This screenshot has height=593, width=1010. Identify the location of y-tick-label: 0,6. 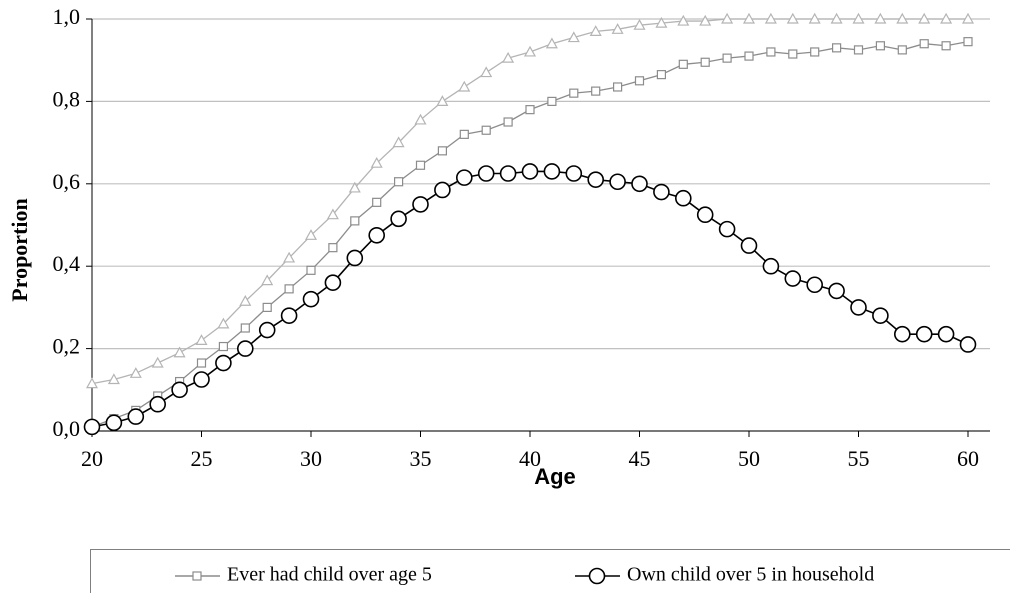
(67, 181).